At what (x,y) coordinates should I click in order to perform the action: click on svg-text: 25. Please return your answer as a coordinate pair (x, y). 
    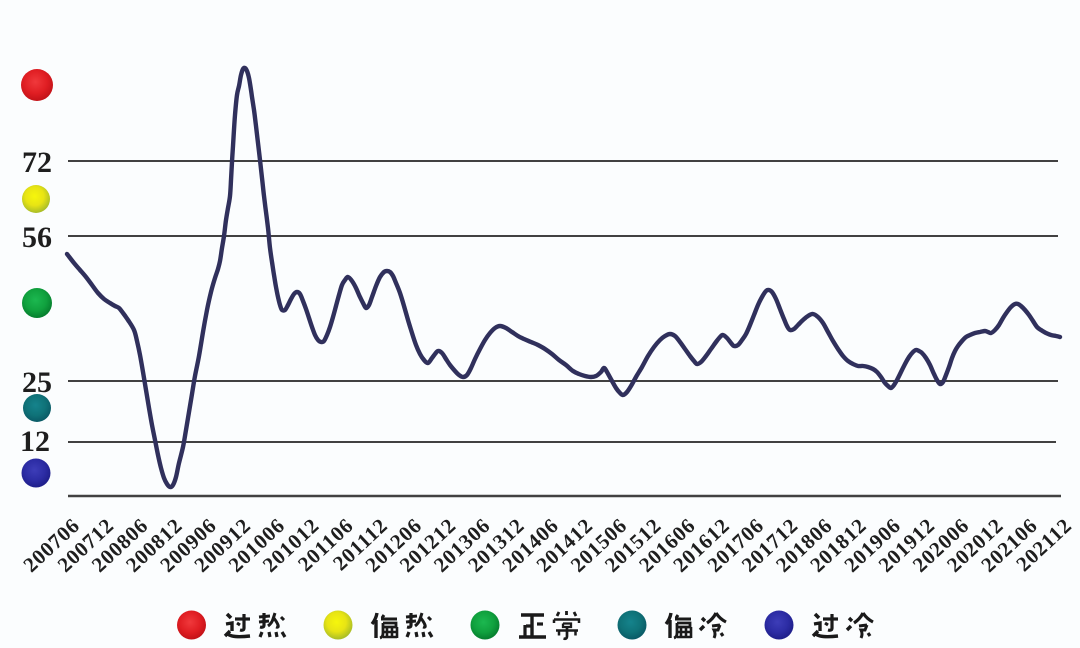
    Looking at the image, I should click on (37, 382).